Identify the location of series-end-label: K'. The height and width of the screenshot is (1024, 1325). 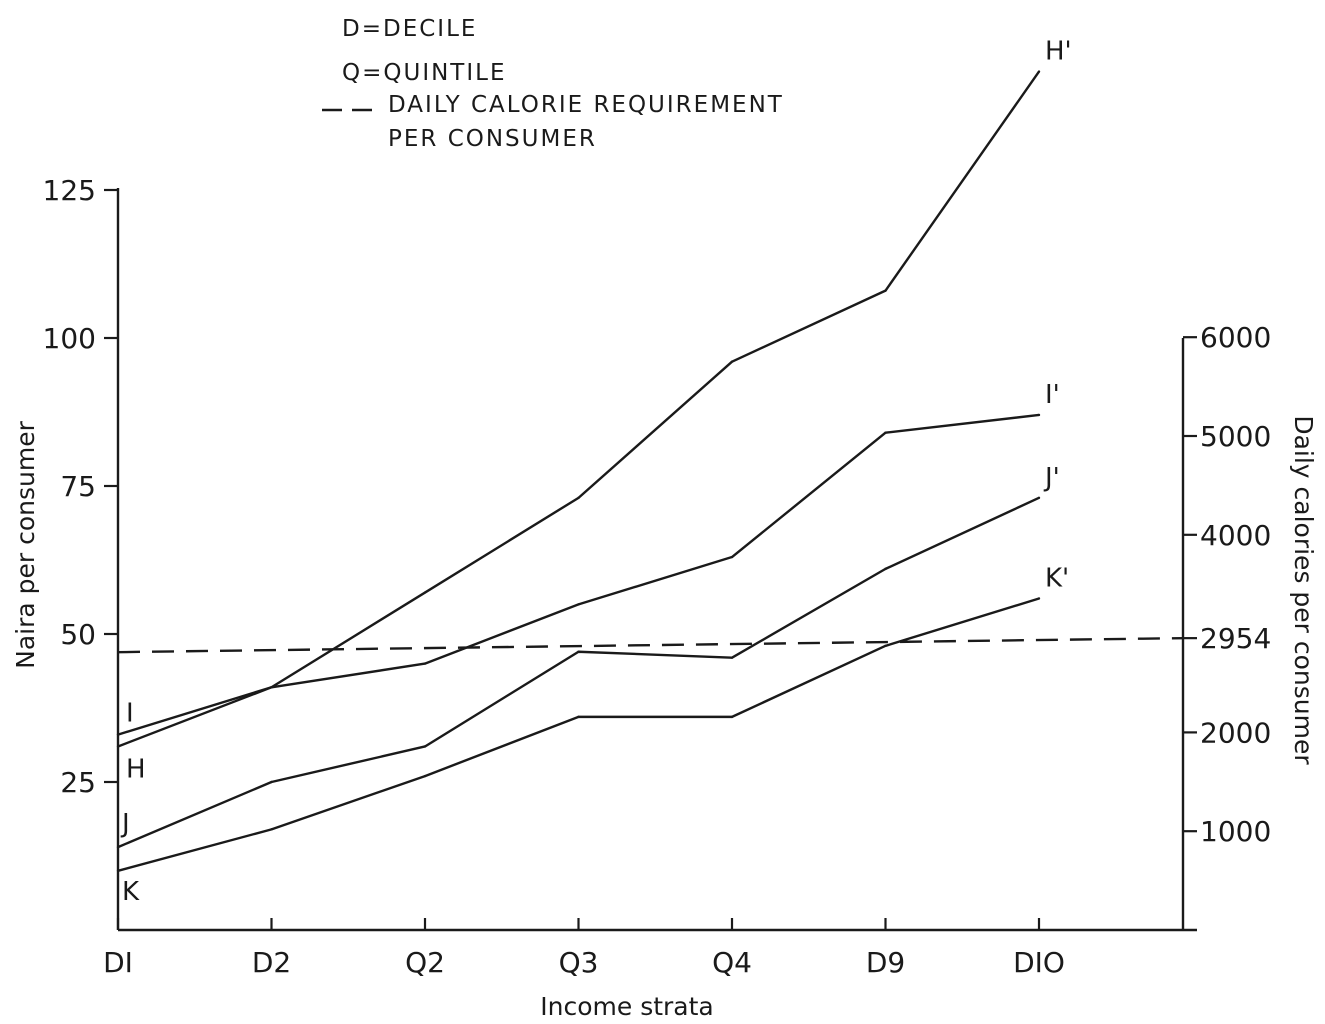
(1057, 578).